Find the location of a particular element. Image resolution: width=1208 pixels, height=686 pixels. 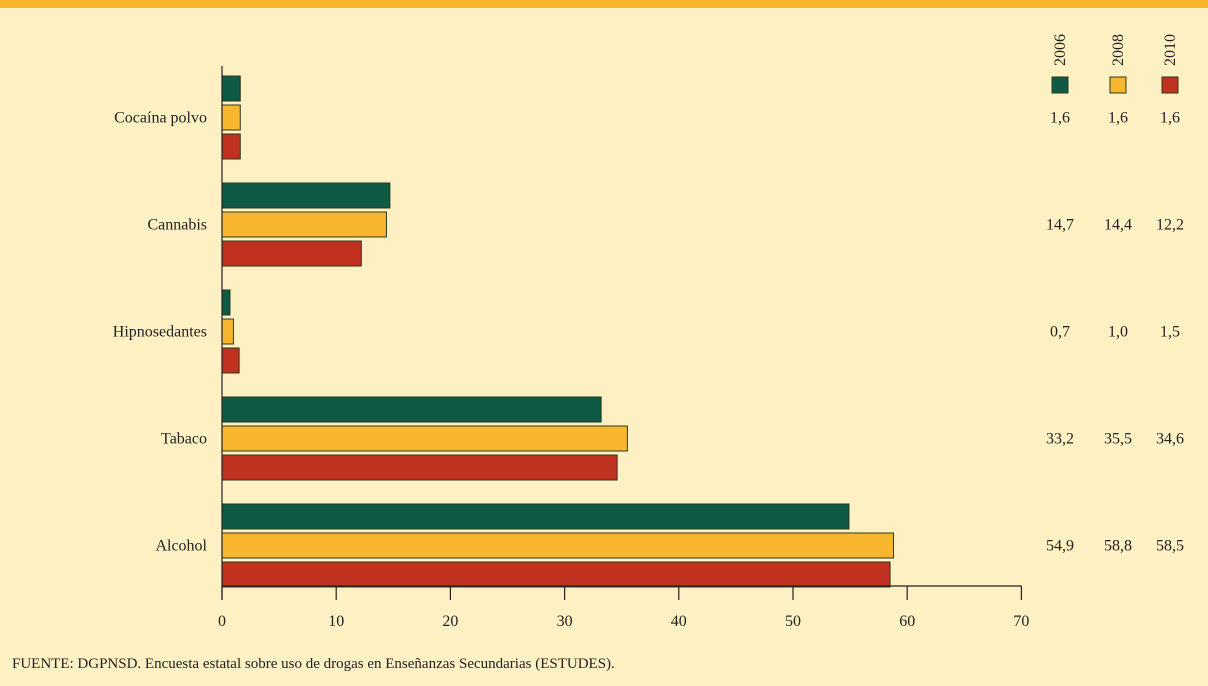

category-label: Cannabis is located at coordinates (177, 225).